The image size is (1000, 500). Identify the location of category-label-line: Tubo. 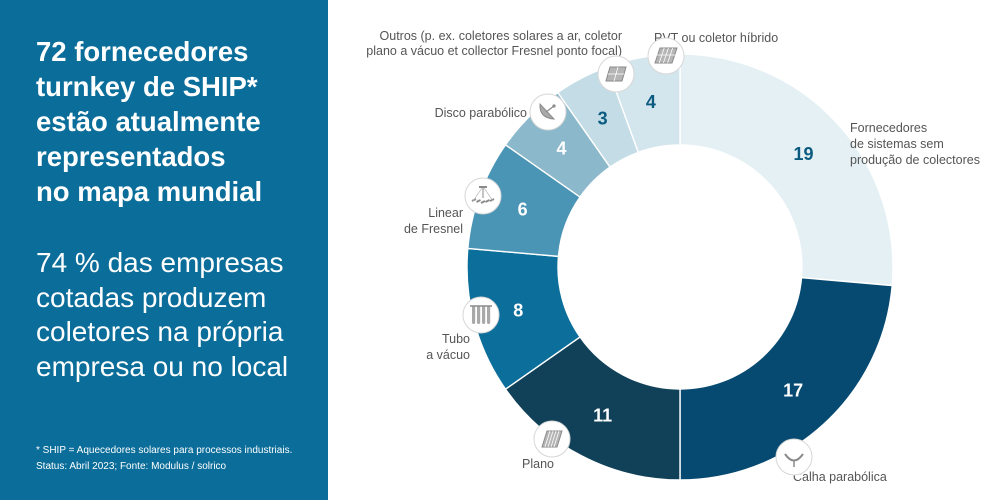
(456, 339).